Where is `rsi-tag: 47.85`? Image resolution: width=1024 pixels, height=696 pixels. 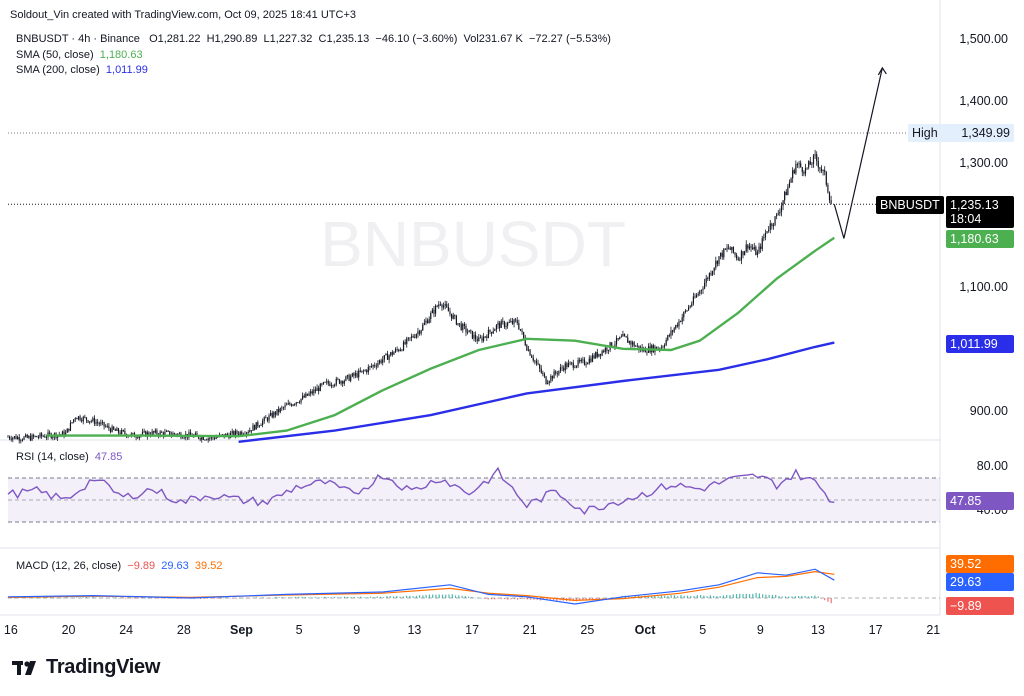 rsi-tag: 47.85 is located at coordinates (980, 501).